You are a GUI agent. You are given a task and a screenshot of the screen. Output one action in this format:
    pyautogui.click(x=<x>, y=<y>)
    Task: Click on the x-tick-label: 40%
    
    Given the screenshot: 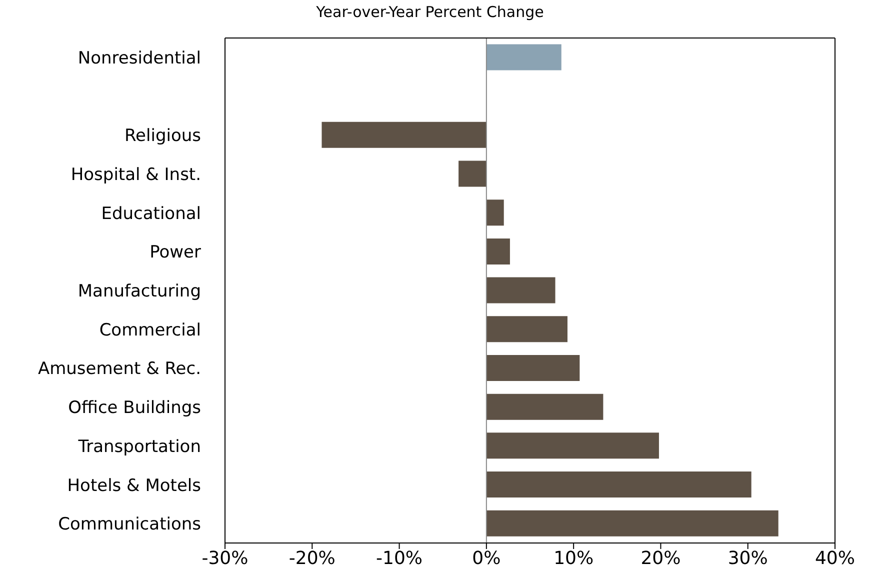 What is the action you would take?
    pyautogui.click(x=835, y=558)
    